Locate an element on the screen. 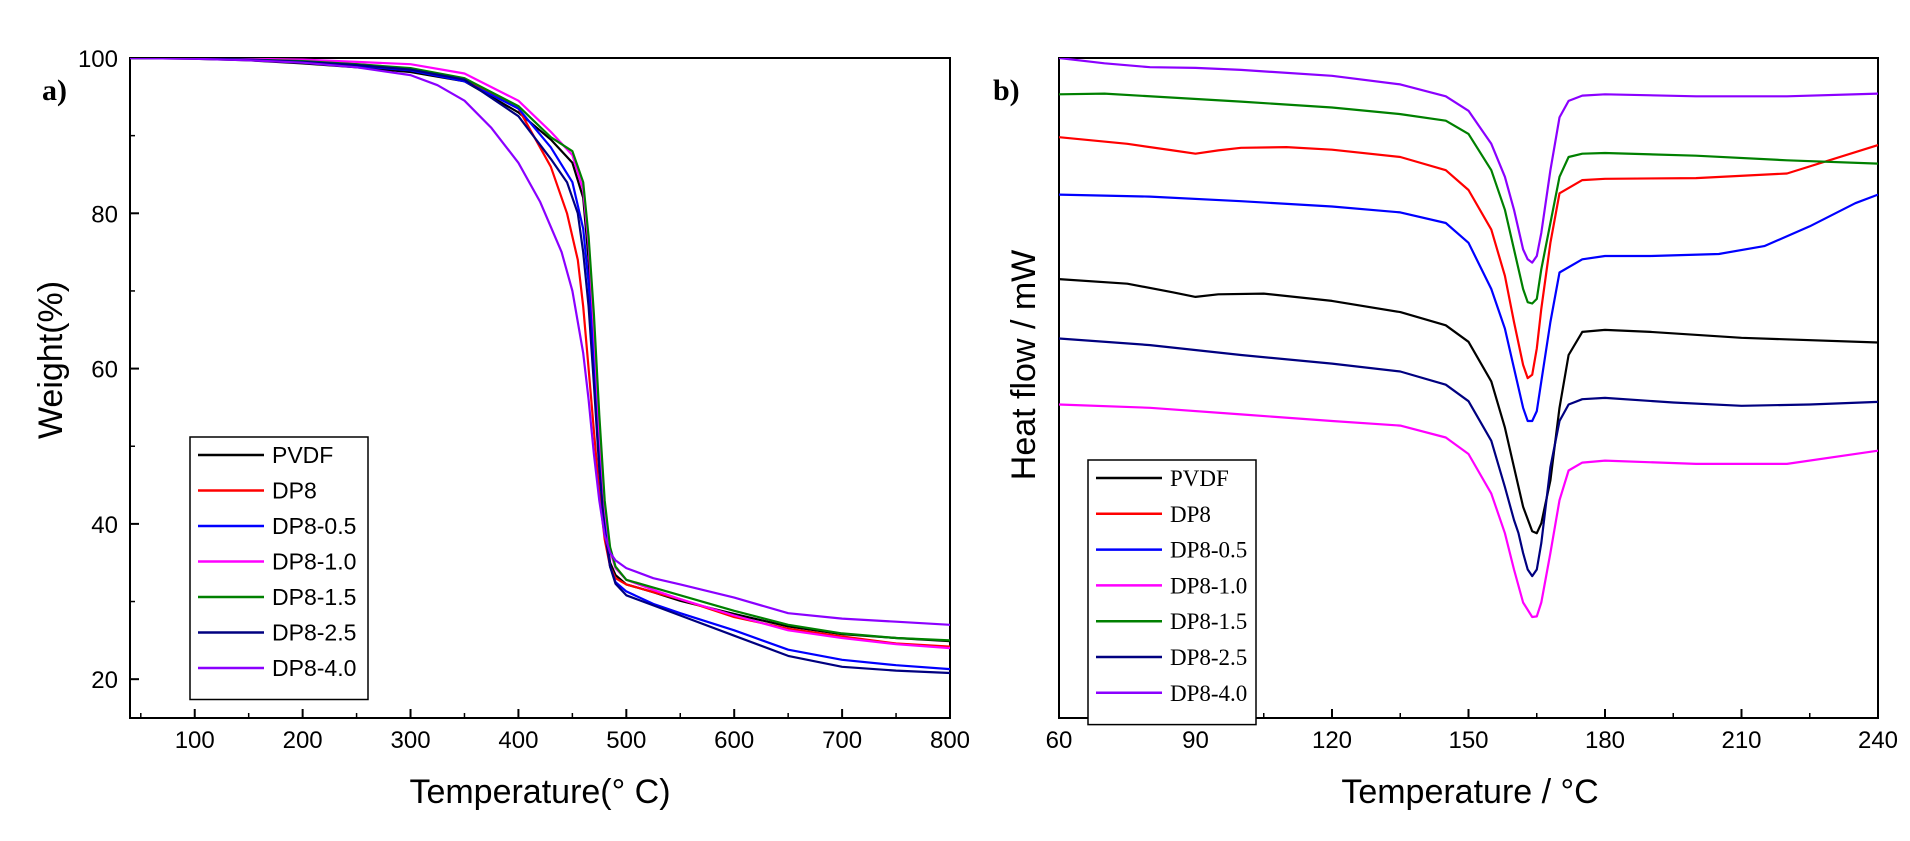  panel-a-x-tick-label: 700 is located at coordinates (842, 740).